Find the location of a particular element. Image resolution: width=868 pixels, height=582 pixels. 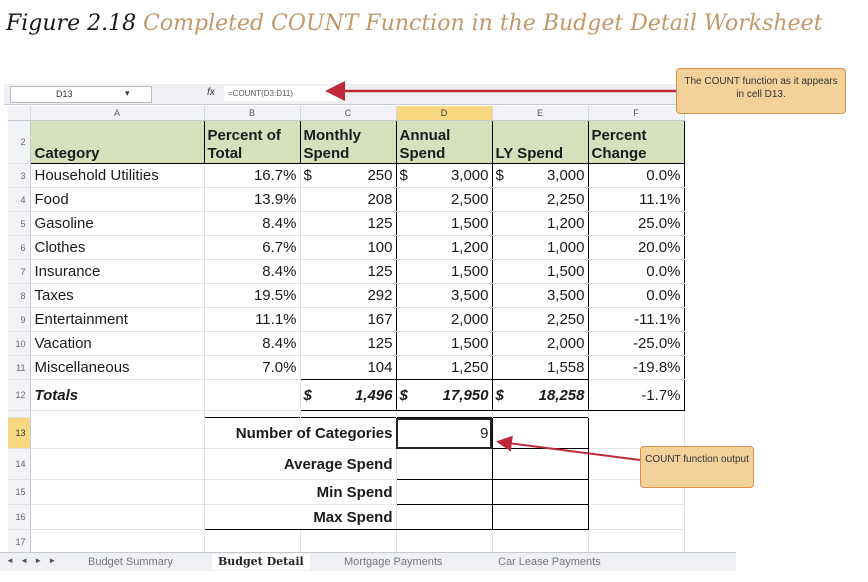

stat-label-count: Number of Categories is located at coordinates (300, 433).